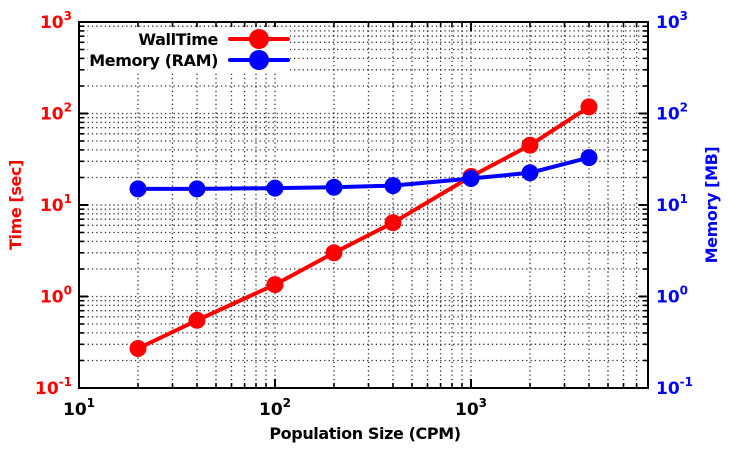  I want to click on y-axis-left-tick-labels: 10⁻¹ 10⁰ 10¹ 10² 10³, so click(53, 204).